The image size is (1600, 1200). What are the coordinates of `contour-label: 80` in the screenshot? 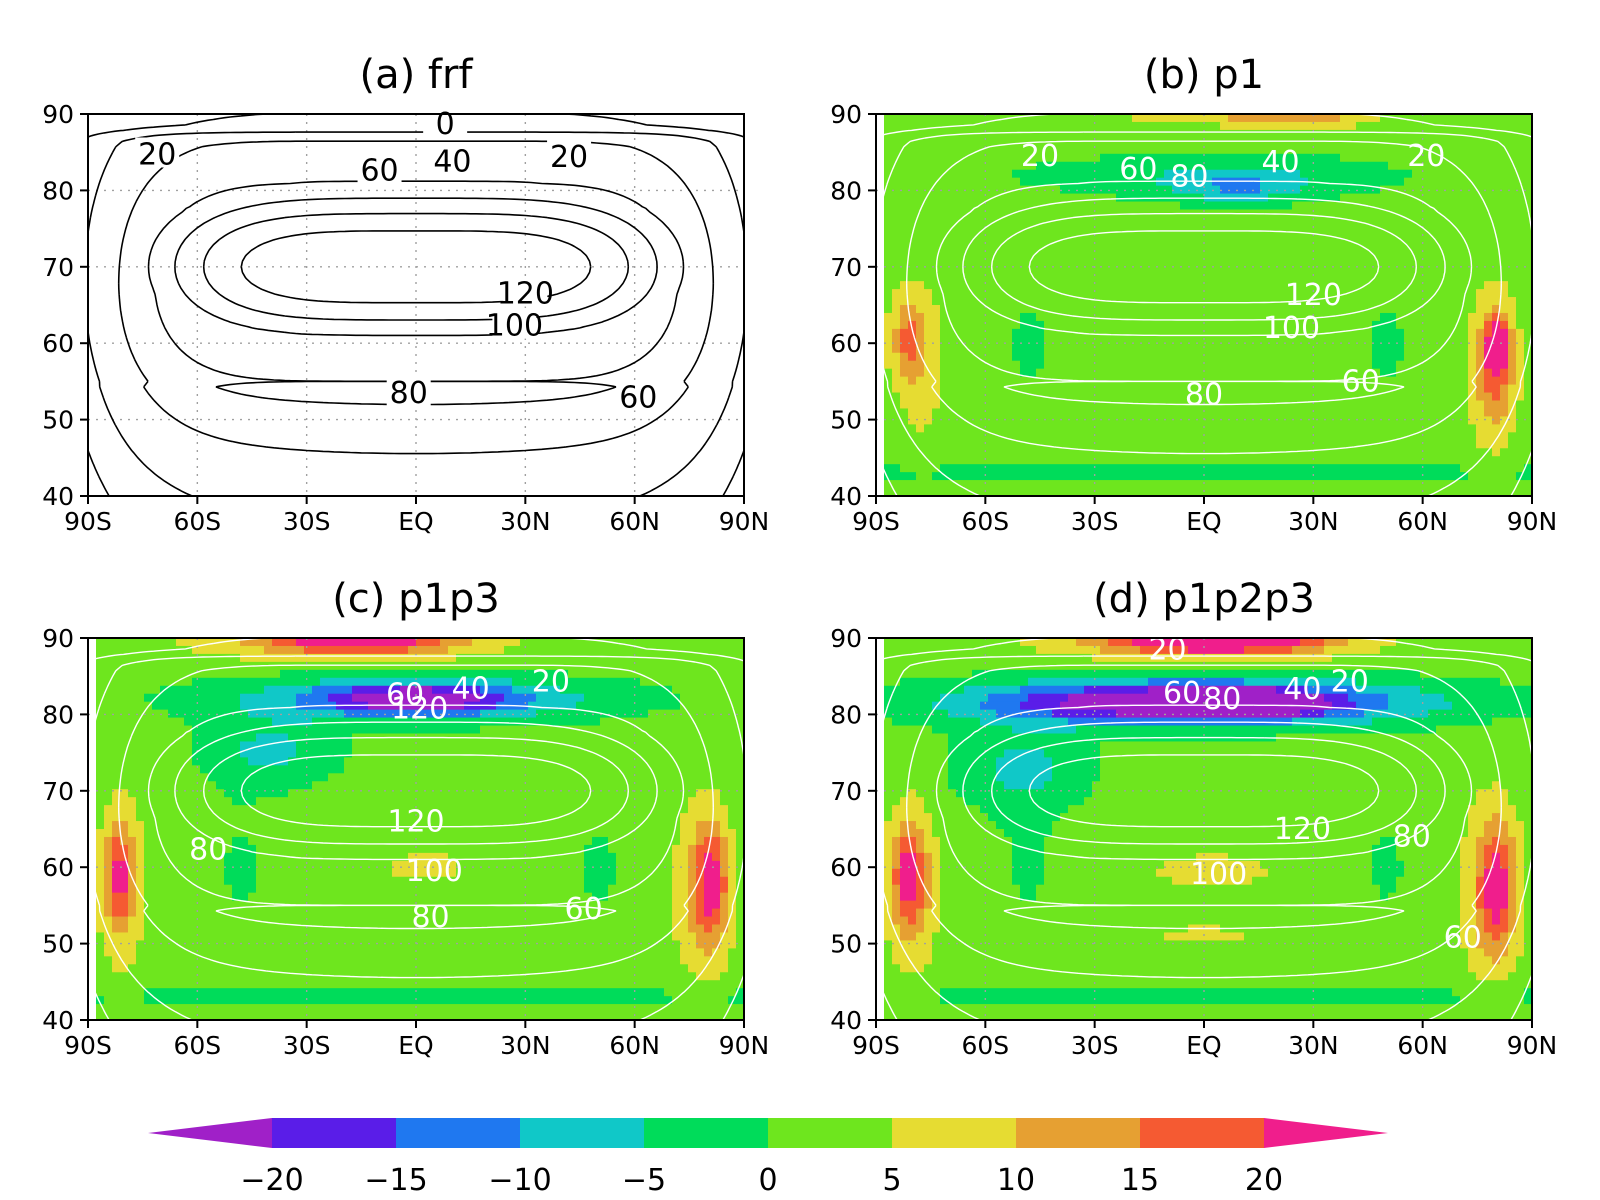 It's located at (409, 393).